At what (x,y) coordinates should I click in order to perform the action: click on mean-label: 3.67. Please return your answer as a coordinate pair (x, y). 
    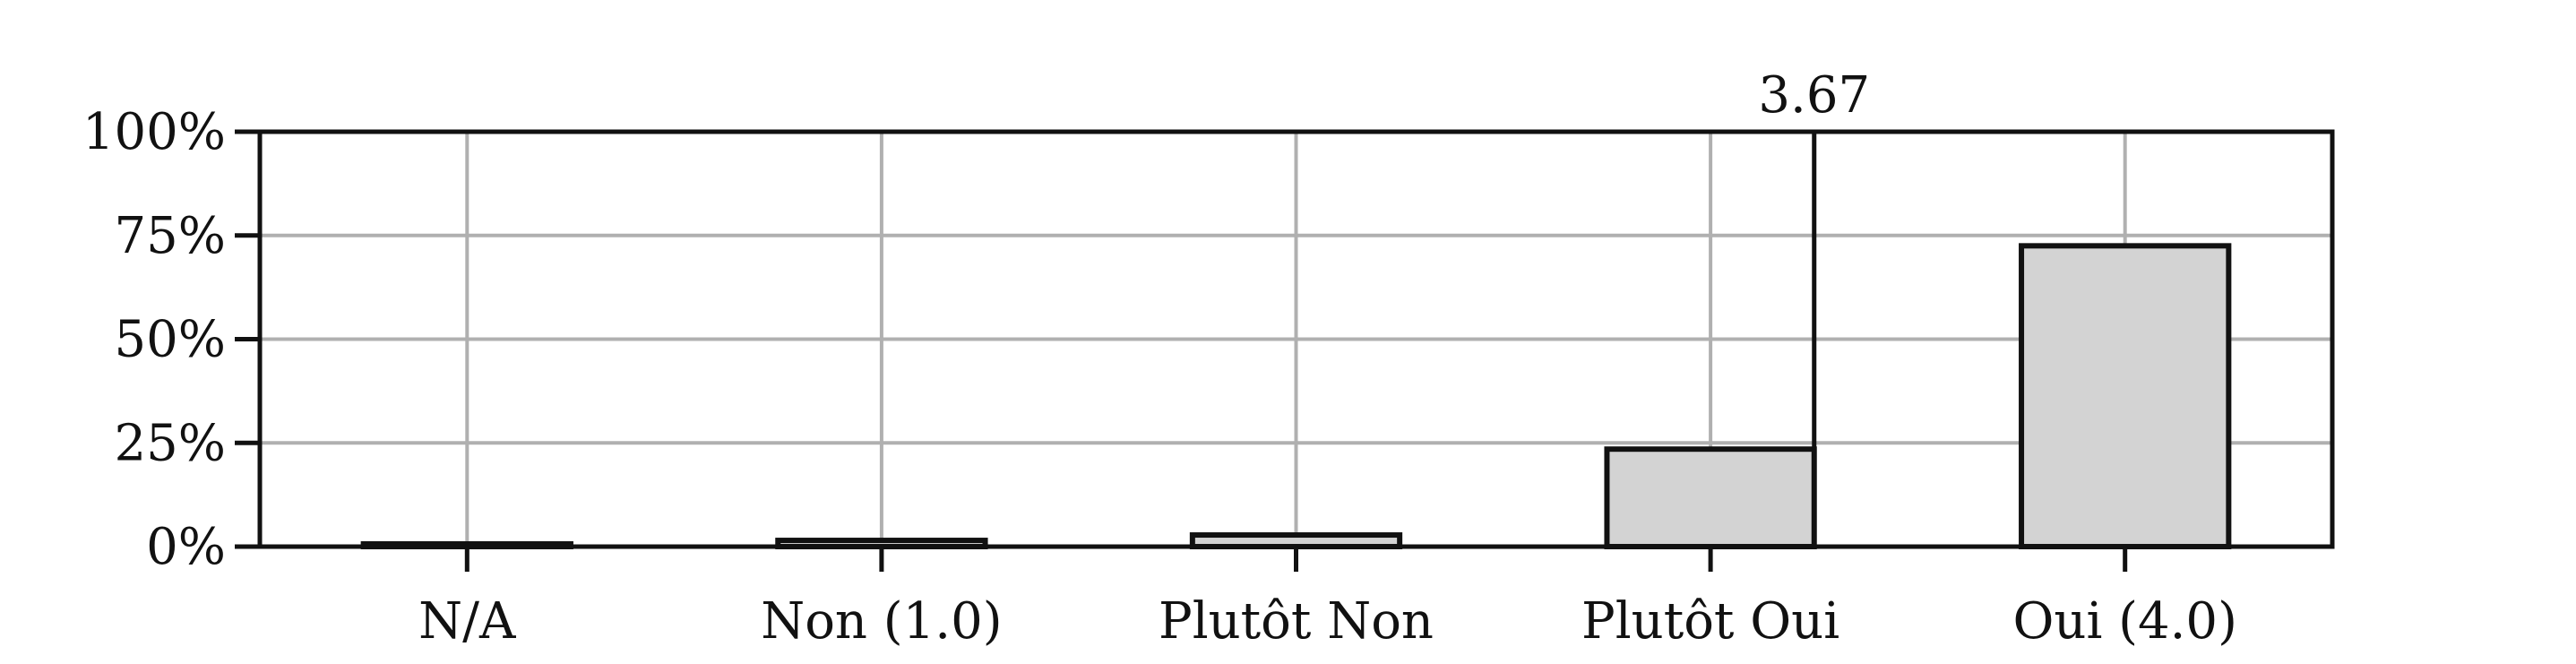
    Looking at the image, I should click on (1814, 95).